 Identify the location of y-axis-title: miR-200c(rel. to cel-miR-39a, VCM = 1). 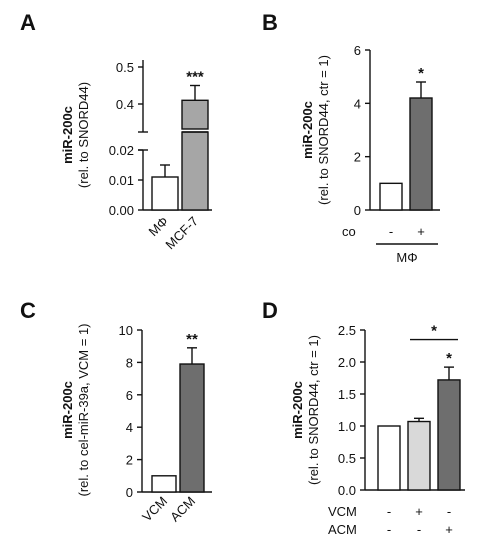
(75, 409).